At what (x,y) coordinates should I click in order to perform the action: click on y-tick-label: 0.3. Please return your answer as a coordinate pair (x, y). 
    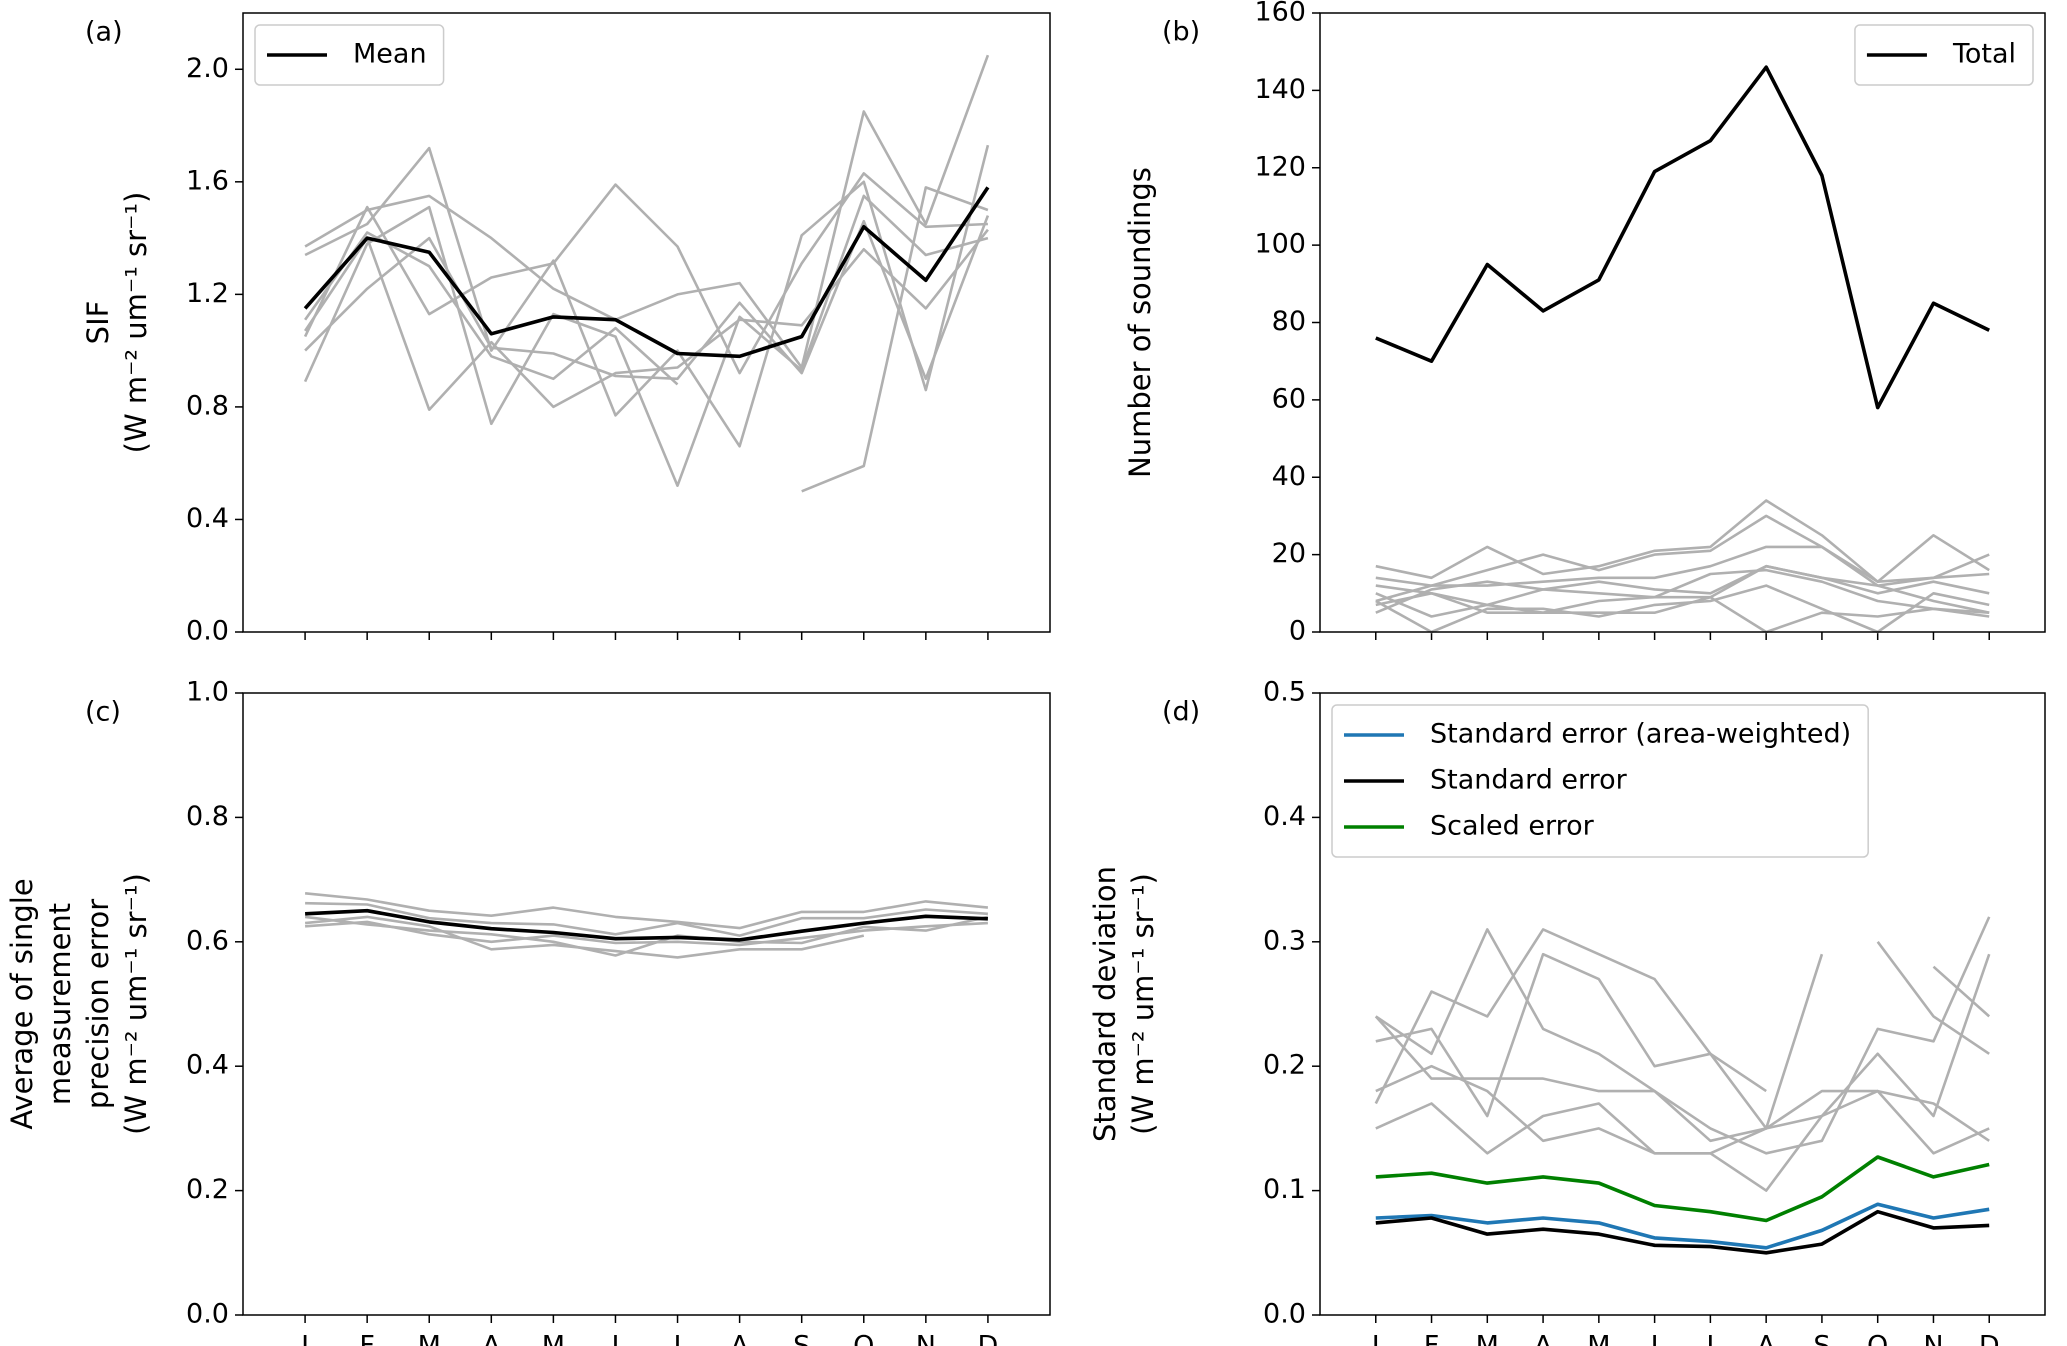
    Looking at the image, I should click on (1284, 940).